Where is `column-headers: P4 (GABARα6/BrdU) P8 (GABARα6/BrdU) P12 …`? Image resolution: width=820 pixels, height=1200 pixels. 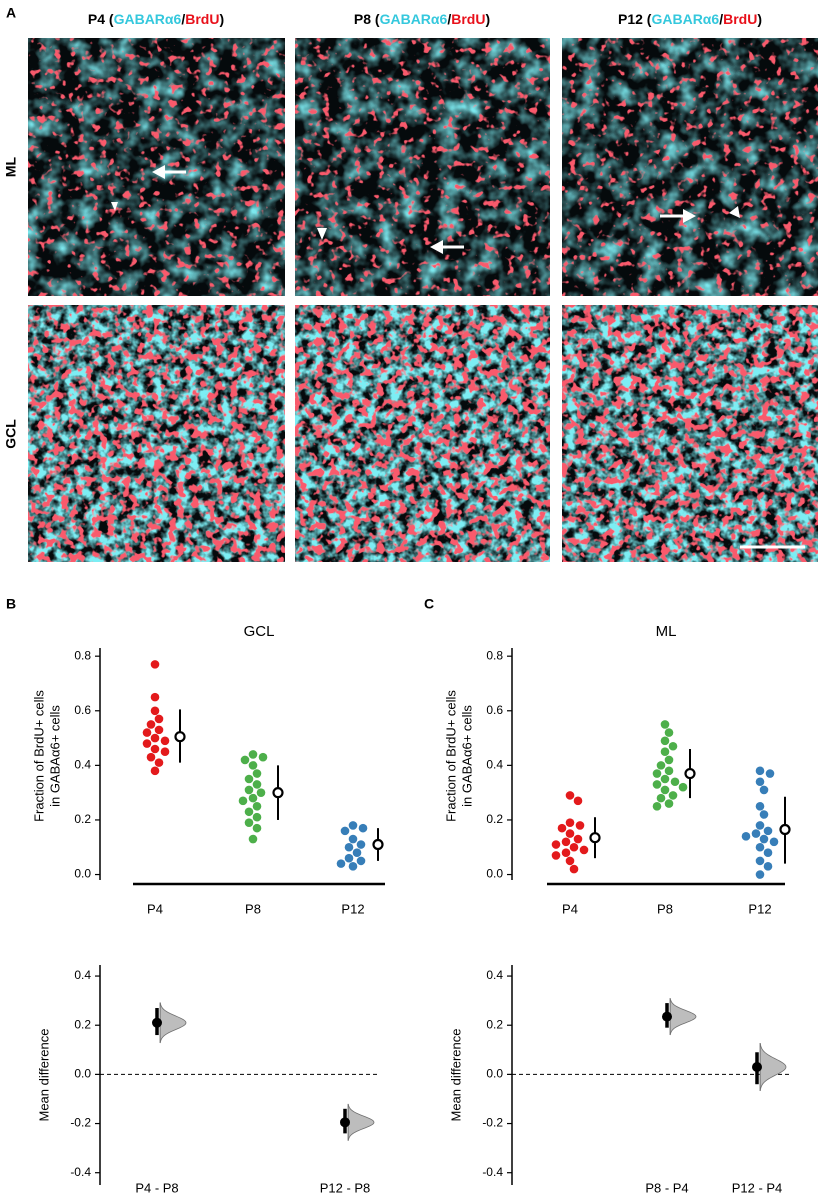 column-headers: P4 (GABARα6/BrdU) P8 (GABARα6/BrdU) P12 … is located at coordinates (425, 19).